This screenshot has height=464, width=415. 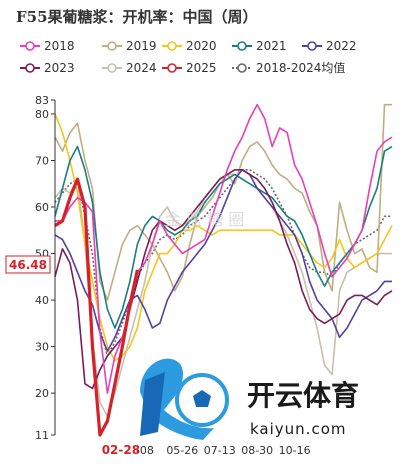 I want to click on legend-item: 2022, so click(x=329, y=46).